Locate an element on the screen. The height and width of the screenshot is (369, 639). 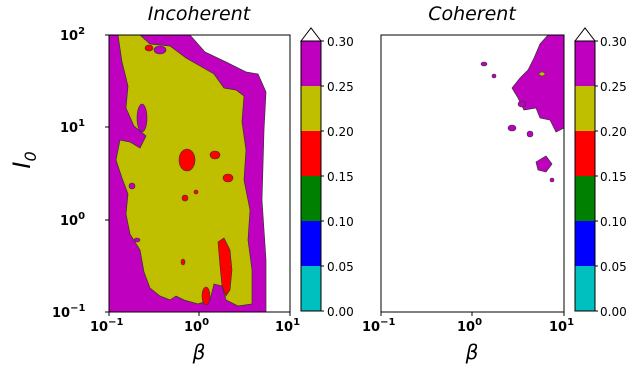
left-xaxis-label: β is located at coordinates (199, 352).